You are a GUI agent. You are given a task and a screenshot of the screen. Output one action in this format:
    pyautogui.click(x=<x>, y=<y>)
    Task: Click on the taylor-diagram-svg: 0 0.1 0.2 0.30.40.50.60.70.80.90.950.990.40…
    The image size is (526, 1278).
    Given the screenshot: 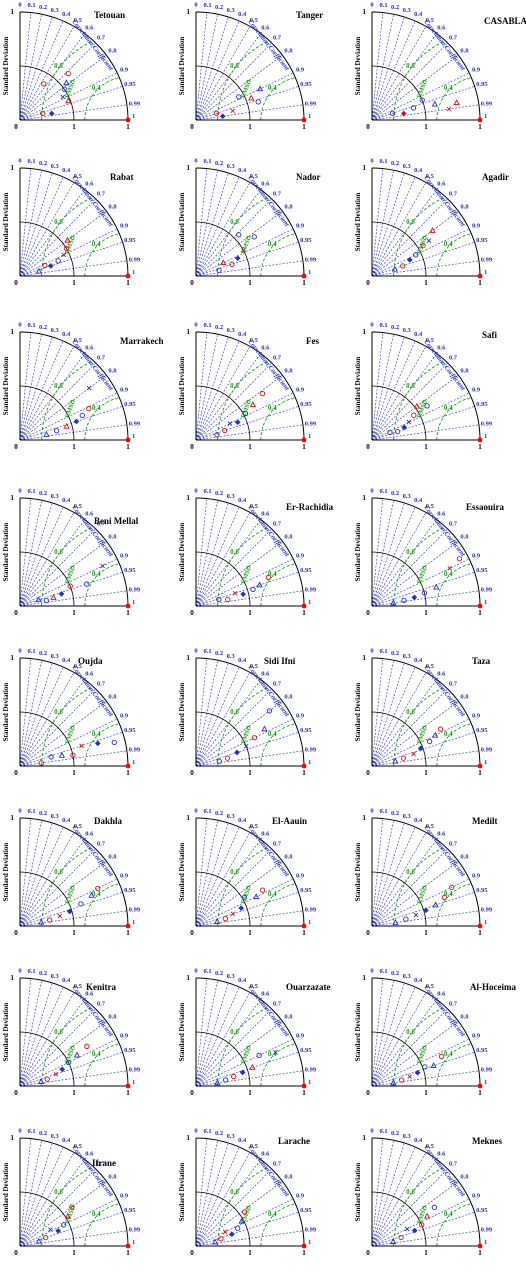 What is the action you would take?
    pyautogui.click(x=440, y=66)
    